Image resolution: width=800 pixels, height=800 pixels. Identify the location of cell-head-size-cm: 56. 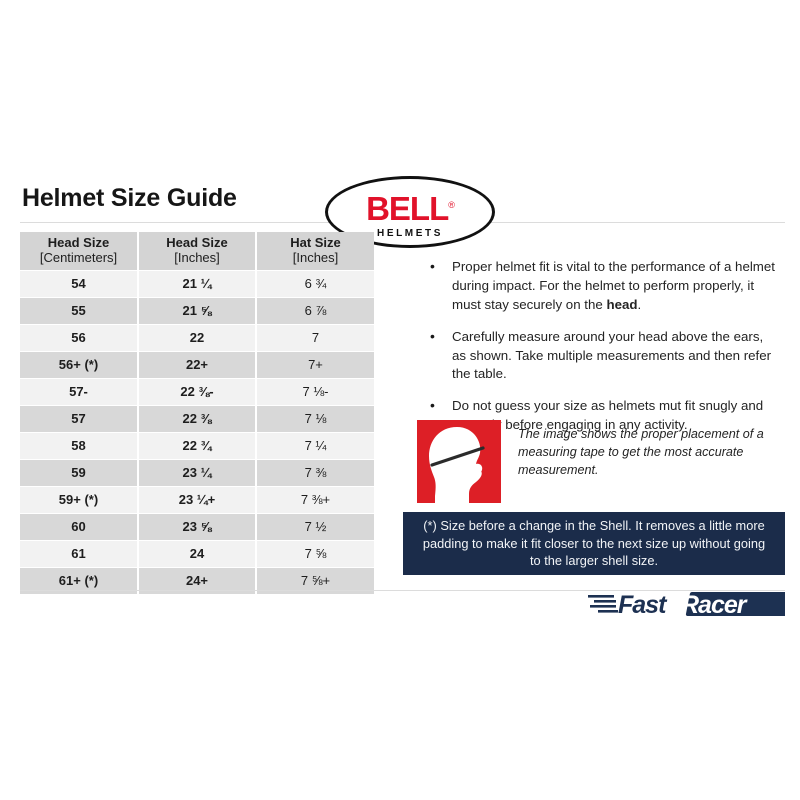
(79, 338).